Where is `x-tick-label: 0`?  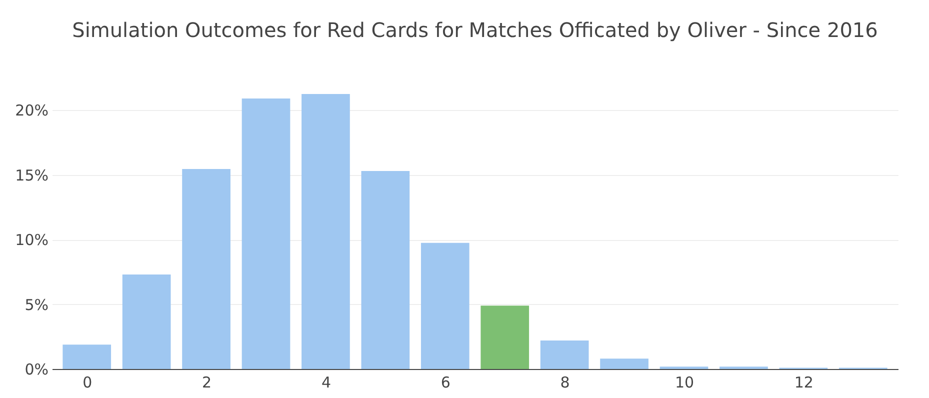
x-tick-label: 0 is located at coordinates (87, 383).